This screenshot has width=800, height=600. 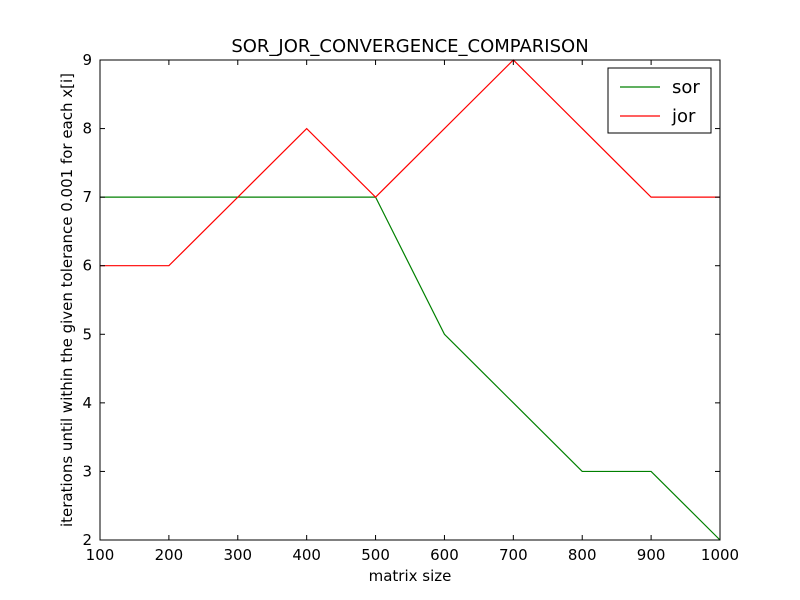 What do you see at coordinates (100, 555) in the screenshot?
I see `x-tick-label: 100` at bounding box center [100, 555].